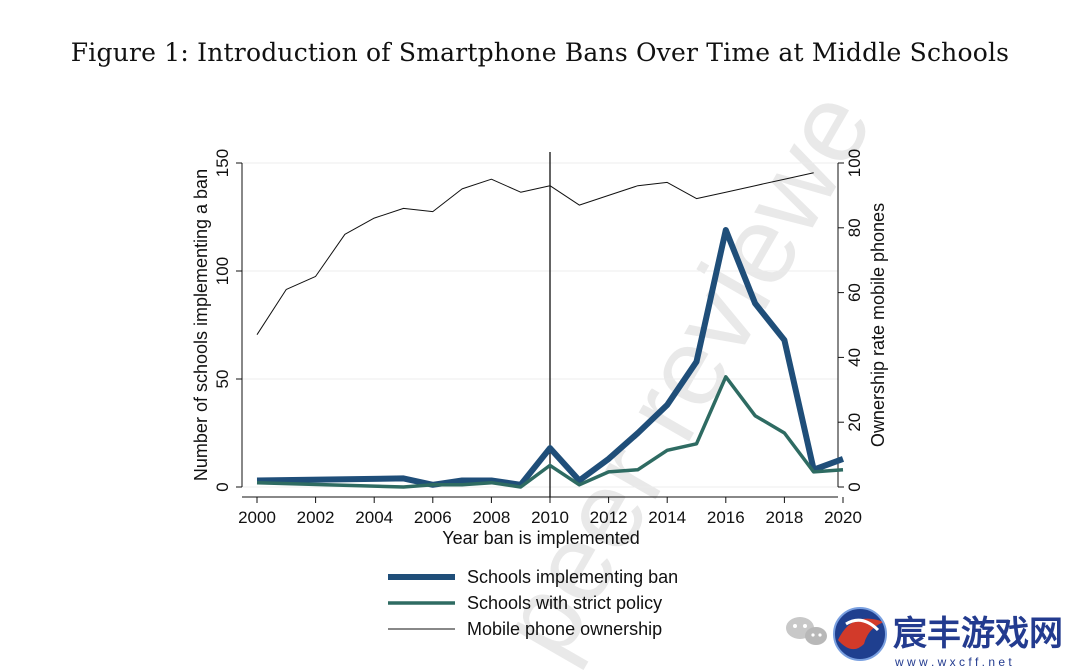 The width and height of the screenshot is (1080, 672). I want to click on x-tick-label: 2014, so click(667, 517).